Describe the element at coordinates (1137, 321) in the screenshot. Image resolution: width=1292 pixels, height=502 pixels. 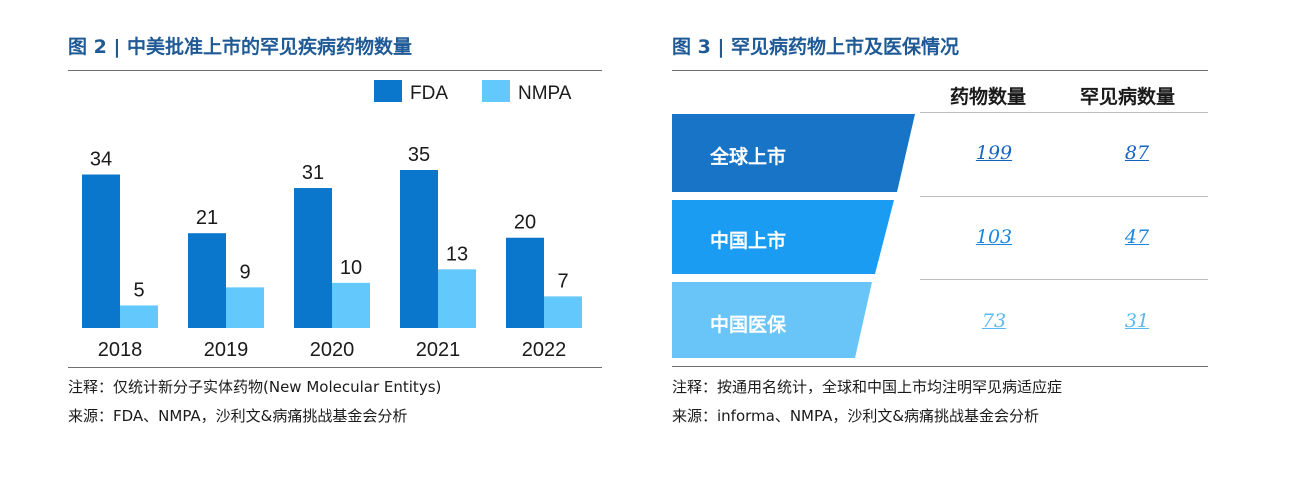
I see `cell-insurance-diseases: 31` at that location.